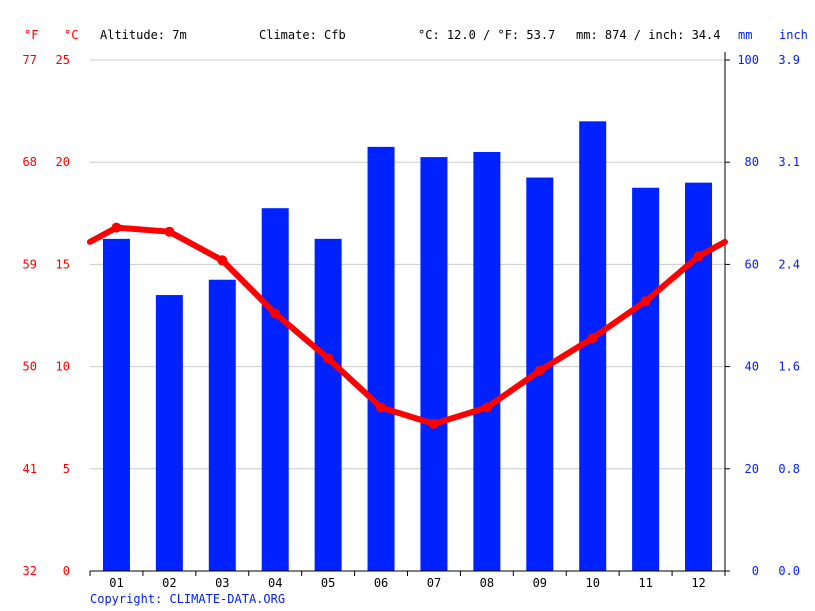 This screenshot has width=815, height=611. Describe the element at coordinates (793, 35) in the screenshot. I see `inch-unit-label: inch` at that location.